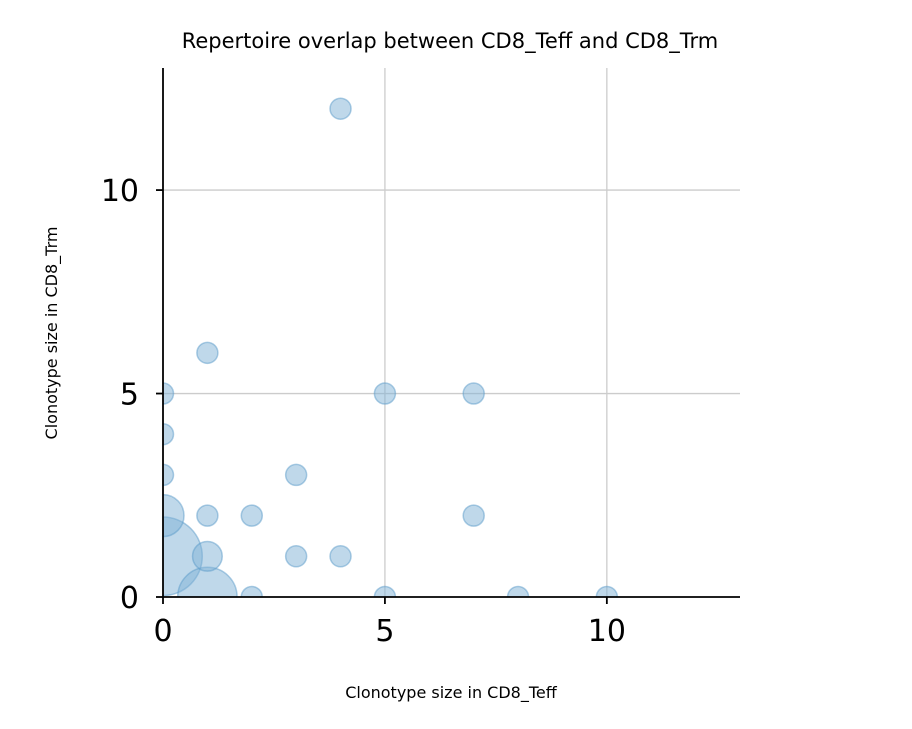 The height and width of the screenshot is (729, 912). Describe the element at coordinates (384, 631) in the screenshot. I see `x-tick-label: 5` at that location.